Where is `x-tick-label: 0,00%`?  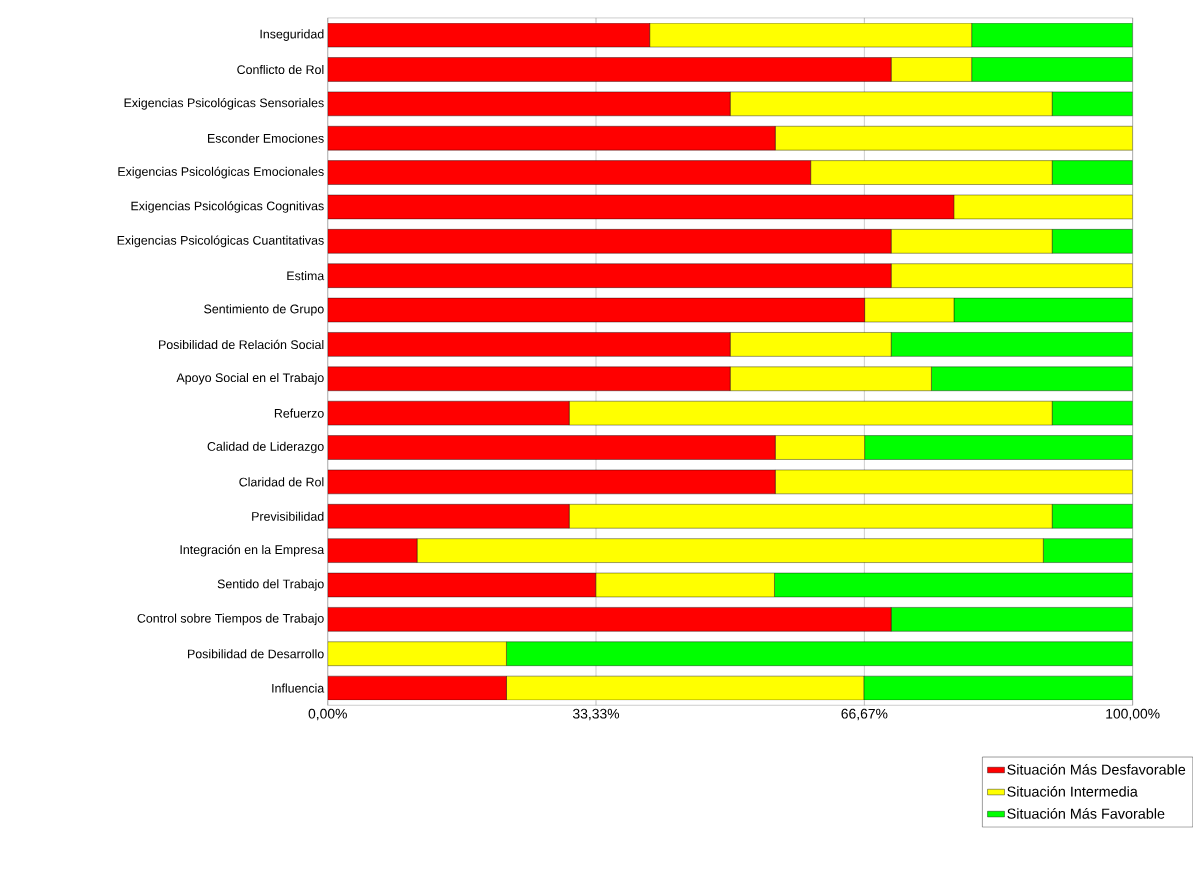 x-tick-label: 0,00% is located at coordinates (327, 714).